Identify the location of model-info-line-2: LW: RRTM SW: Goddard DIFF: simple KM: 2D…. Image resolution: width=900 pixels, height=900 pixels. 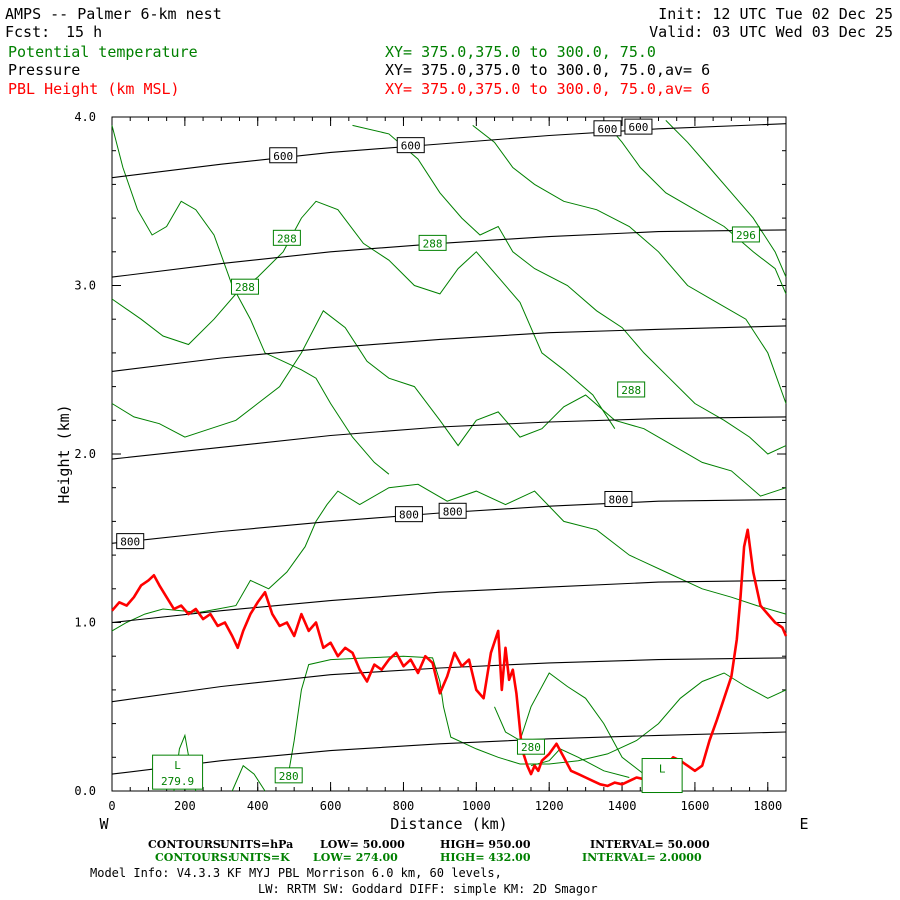
(428, 889).